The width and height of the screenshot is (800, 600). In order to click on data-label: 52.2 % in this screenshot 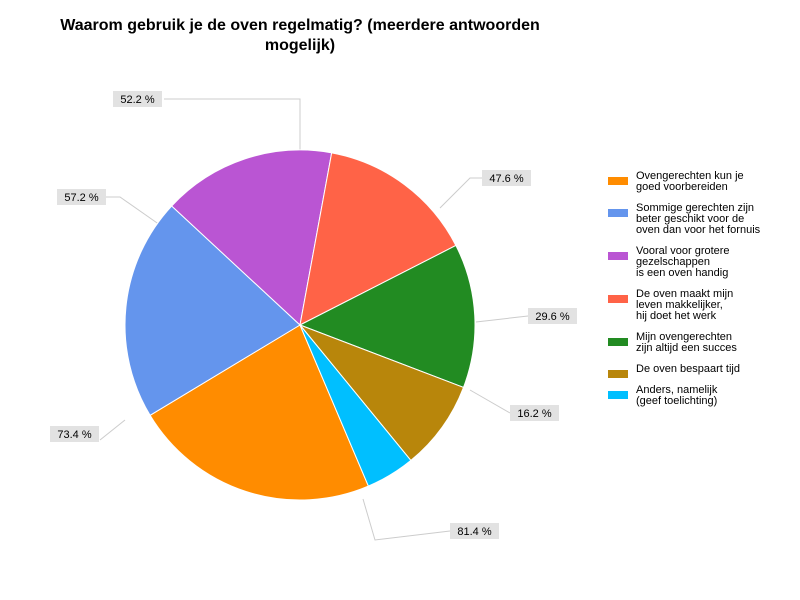, I will do `click(137, 99)`.